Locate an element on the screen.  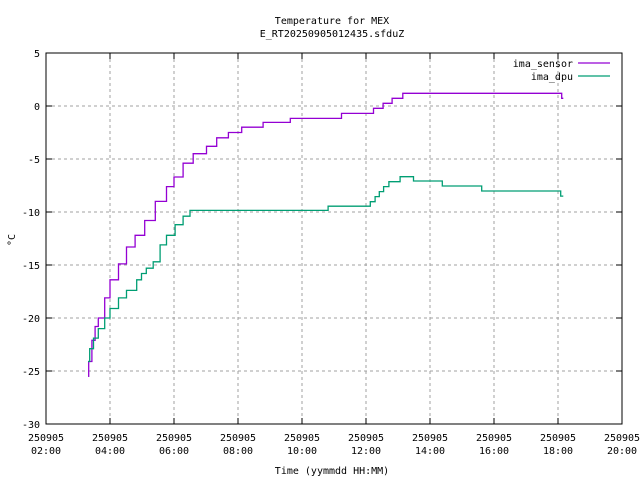
x-tick-label-time: 02:00 is located at coordinates (46, 451).